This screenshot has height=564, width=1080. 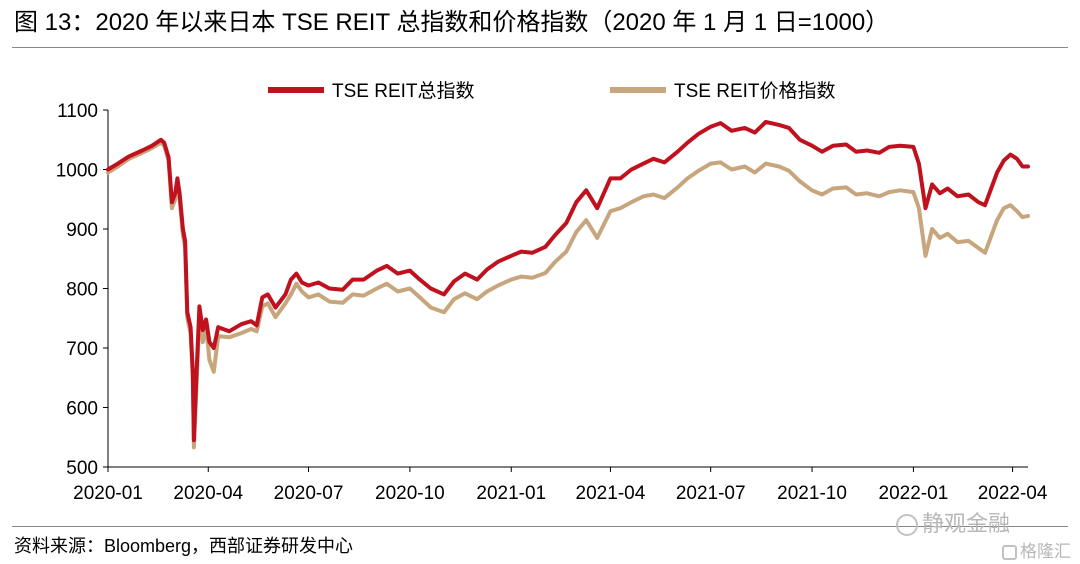 I want to click on x-tick-label: 2020-07, so click(x=309, y=493).